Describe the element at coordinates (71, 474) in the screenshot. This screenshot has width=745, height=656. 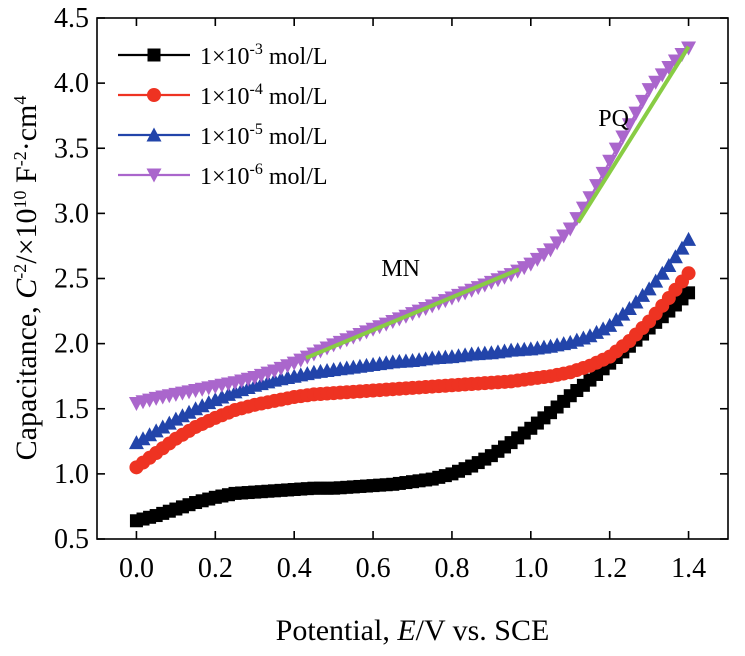
I see `y-tick-label: 1.0` at that location.